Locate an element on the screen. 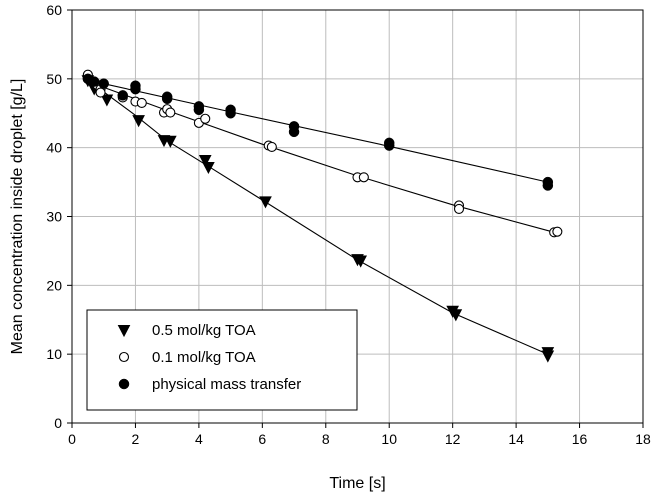  x-axis-label: Time [s] is located at coordinates (357, 483).